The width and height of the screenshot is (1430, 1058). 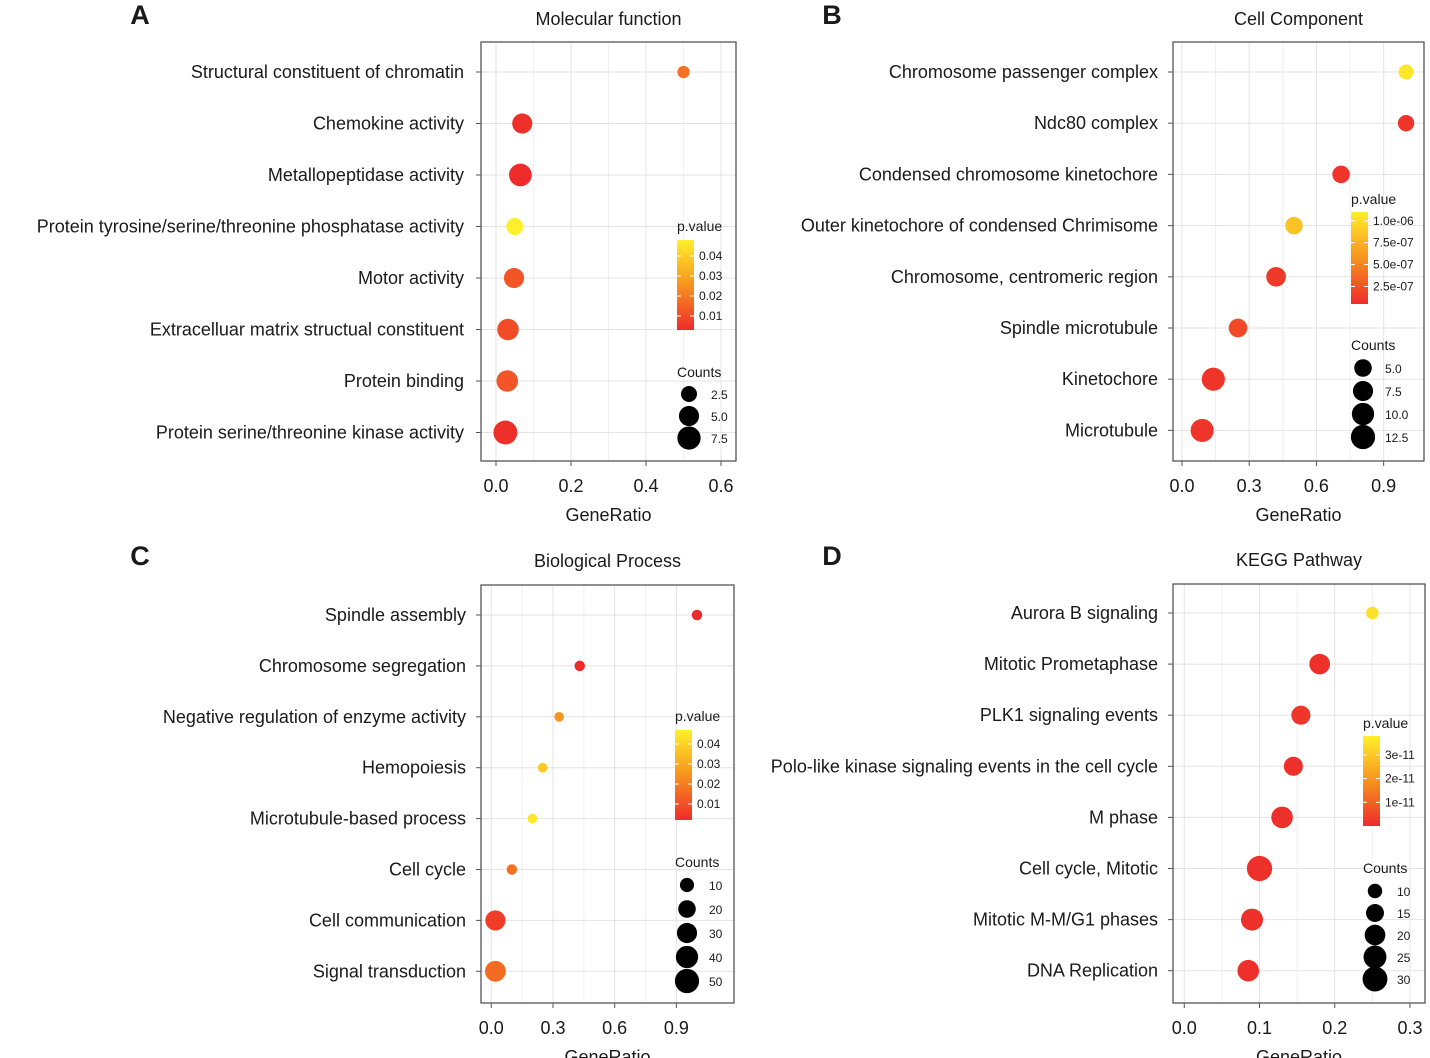 I want to click on panel-b-pvalue-legend-title: p.value, so click(x=1373, y=199).